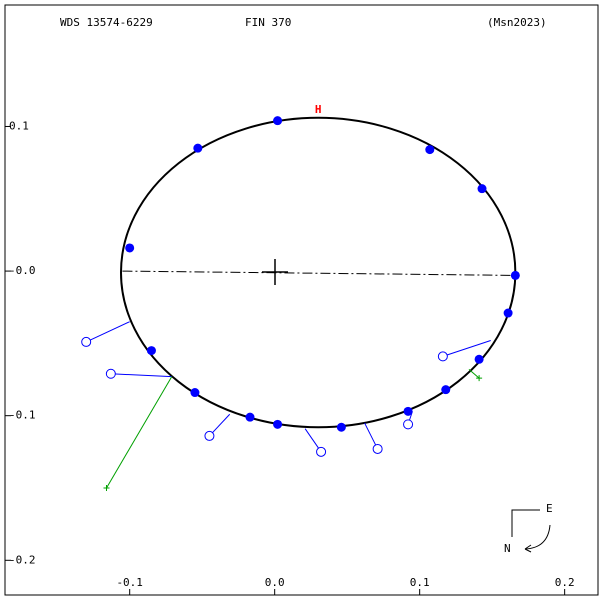 The height and width of the screenshot is (600, 600). Describe the element at coordinates (525, 523) in the screenshot. I see `compass-axes` at that location.